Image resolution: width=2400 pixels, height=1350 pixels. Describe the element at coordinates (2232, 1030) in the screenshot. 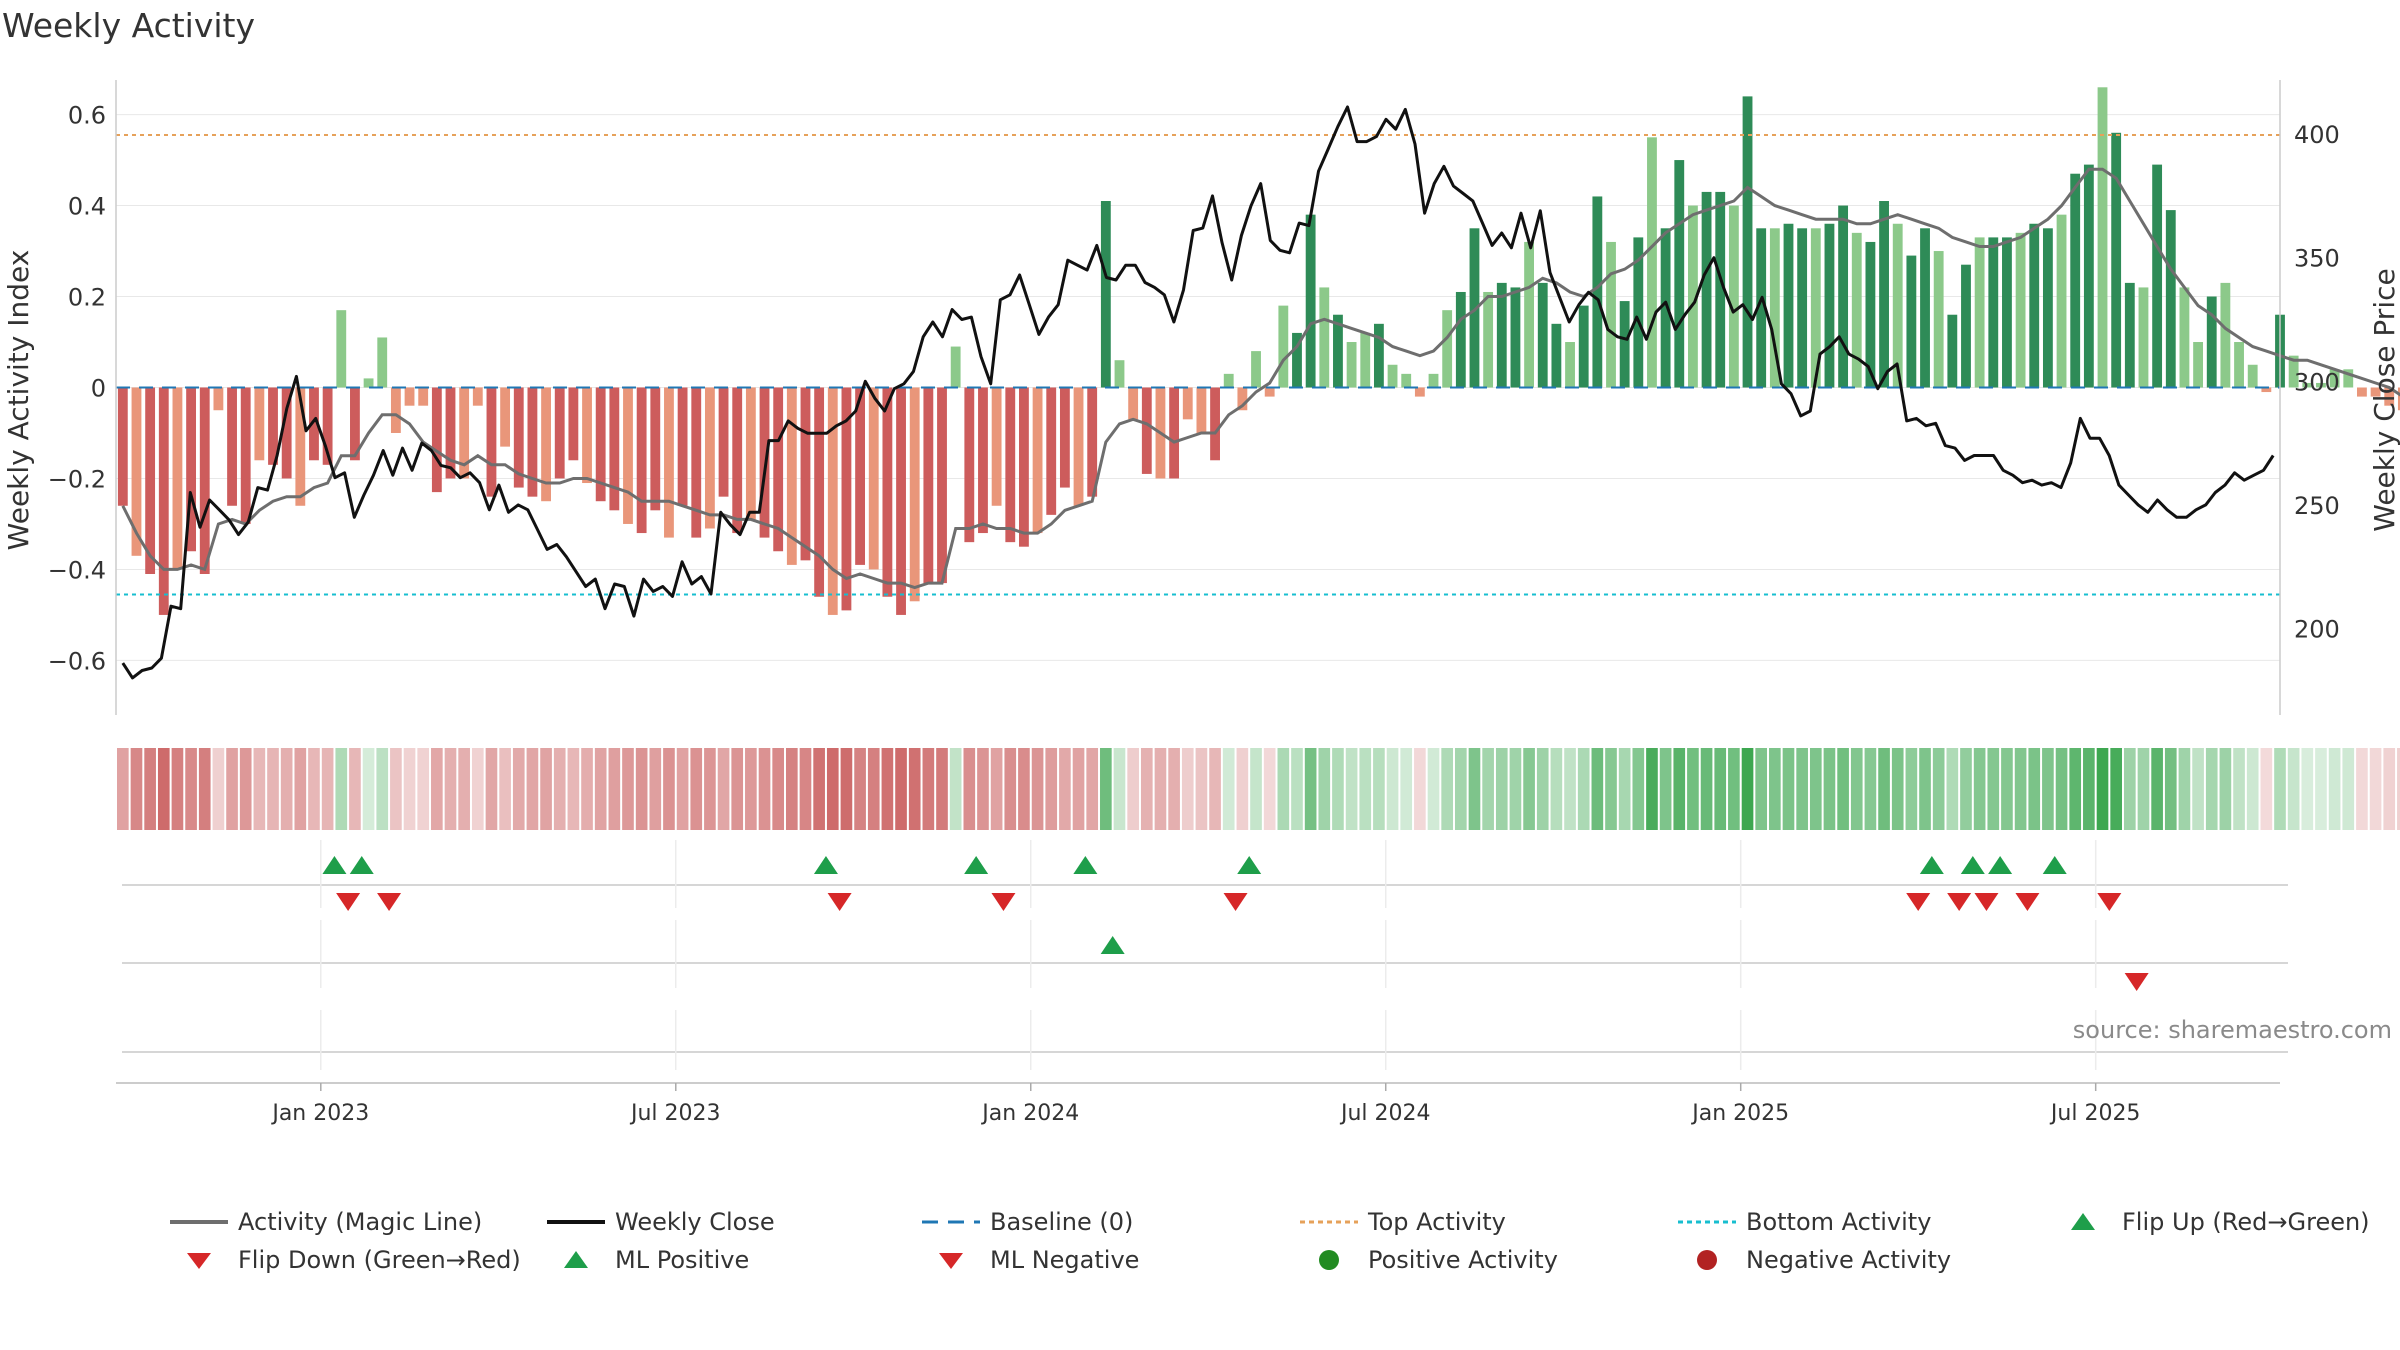

I see `source-credit: source: sharemaestro.com` at that location.